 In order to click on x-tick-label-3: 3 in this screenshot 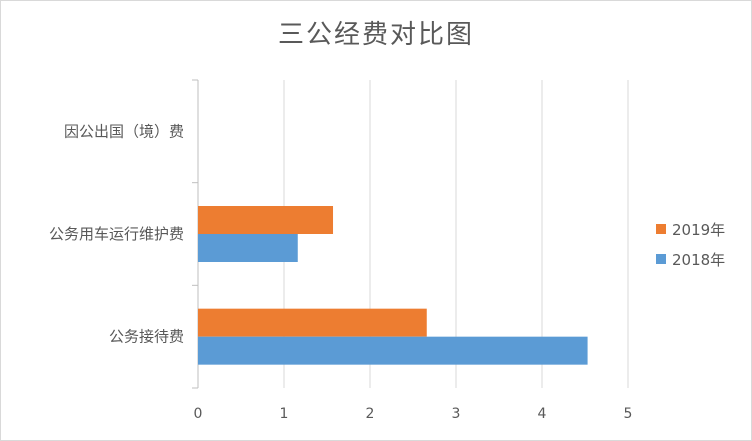, I will do `click(456, 414)`.